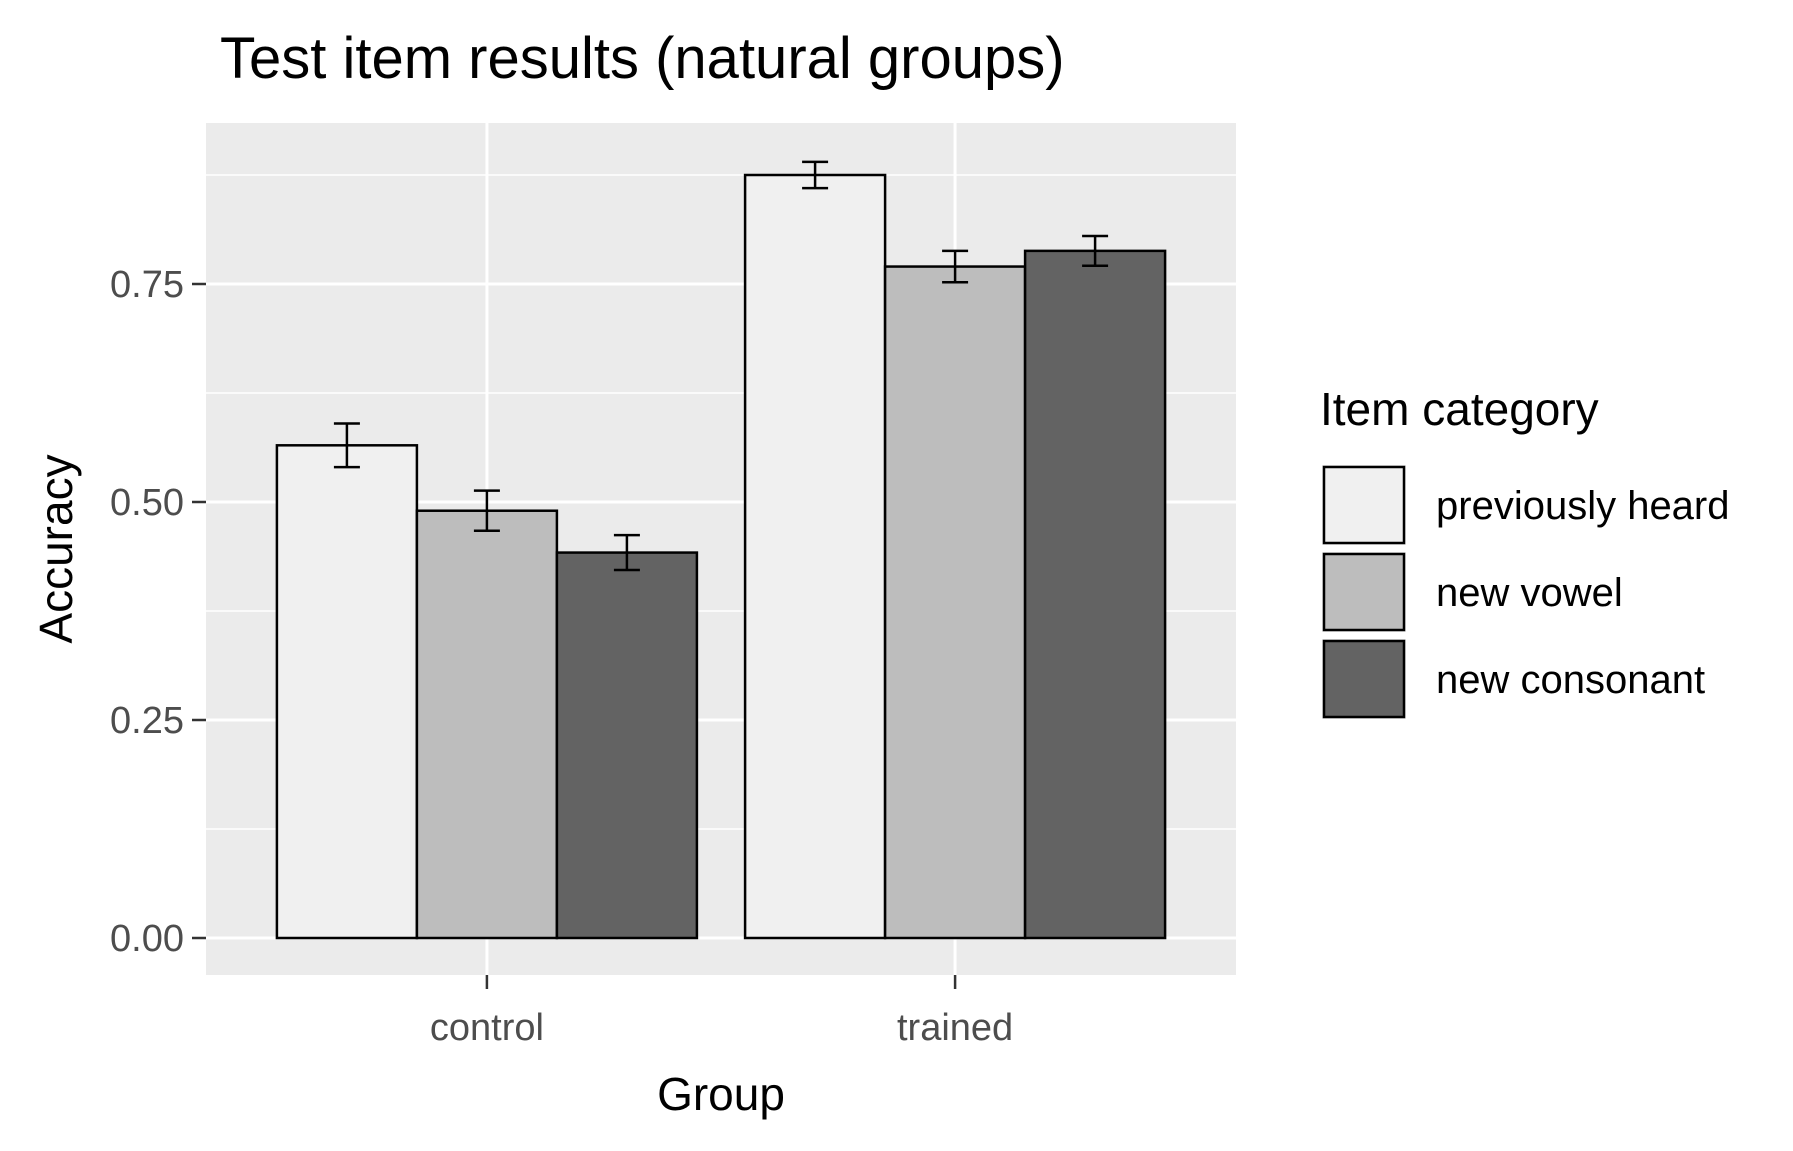 Image resolution: width=1793 pixels, height=1151 pixels. I want to click on x-tick-label: trained, so click(955, 1028).